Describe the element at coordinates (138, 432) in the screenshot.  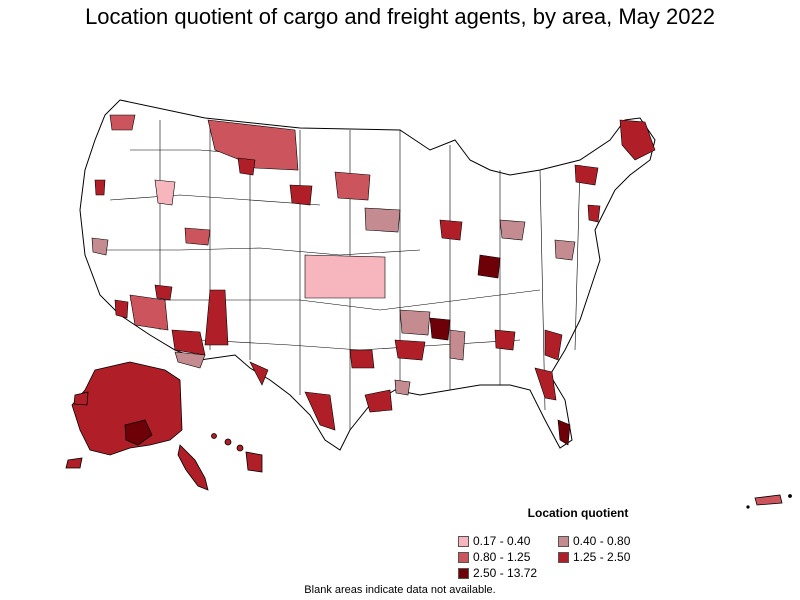
I see `area-anchorage` at that location.